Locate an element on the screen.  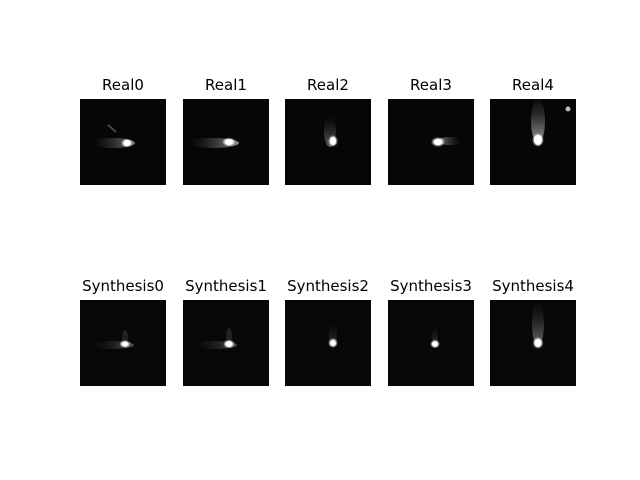
panel-title: Real1 is located at coordinates (226, 85).